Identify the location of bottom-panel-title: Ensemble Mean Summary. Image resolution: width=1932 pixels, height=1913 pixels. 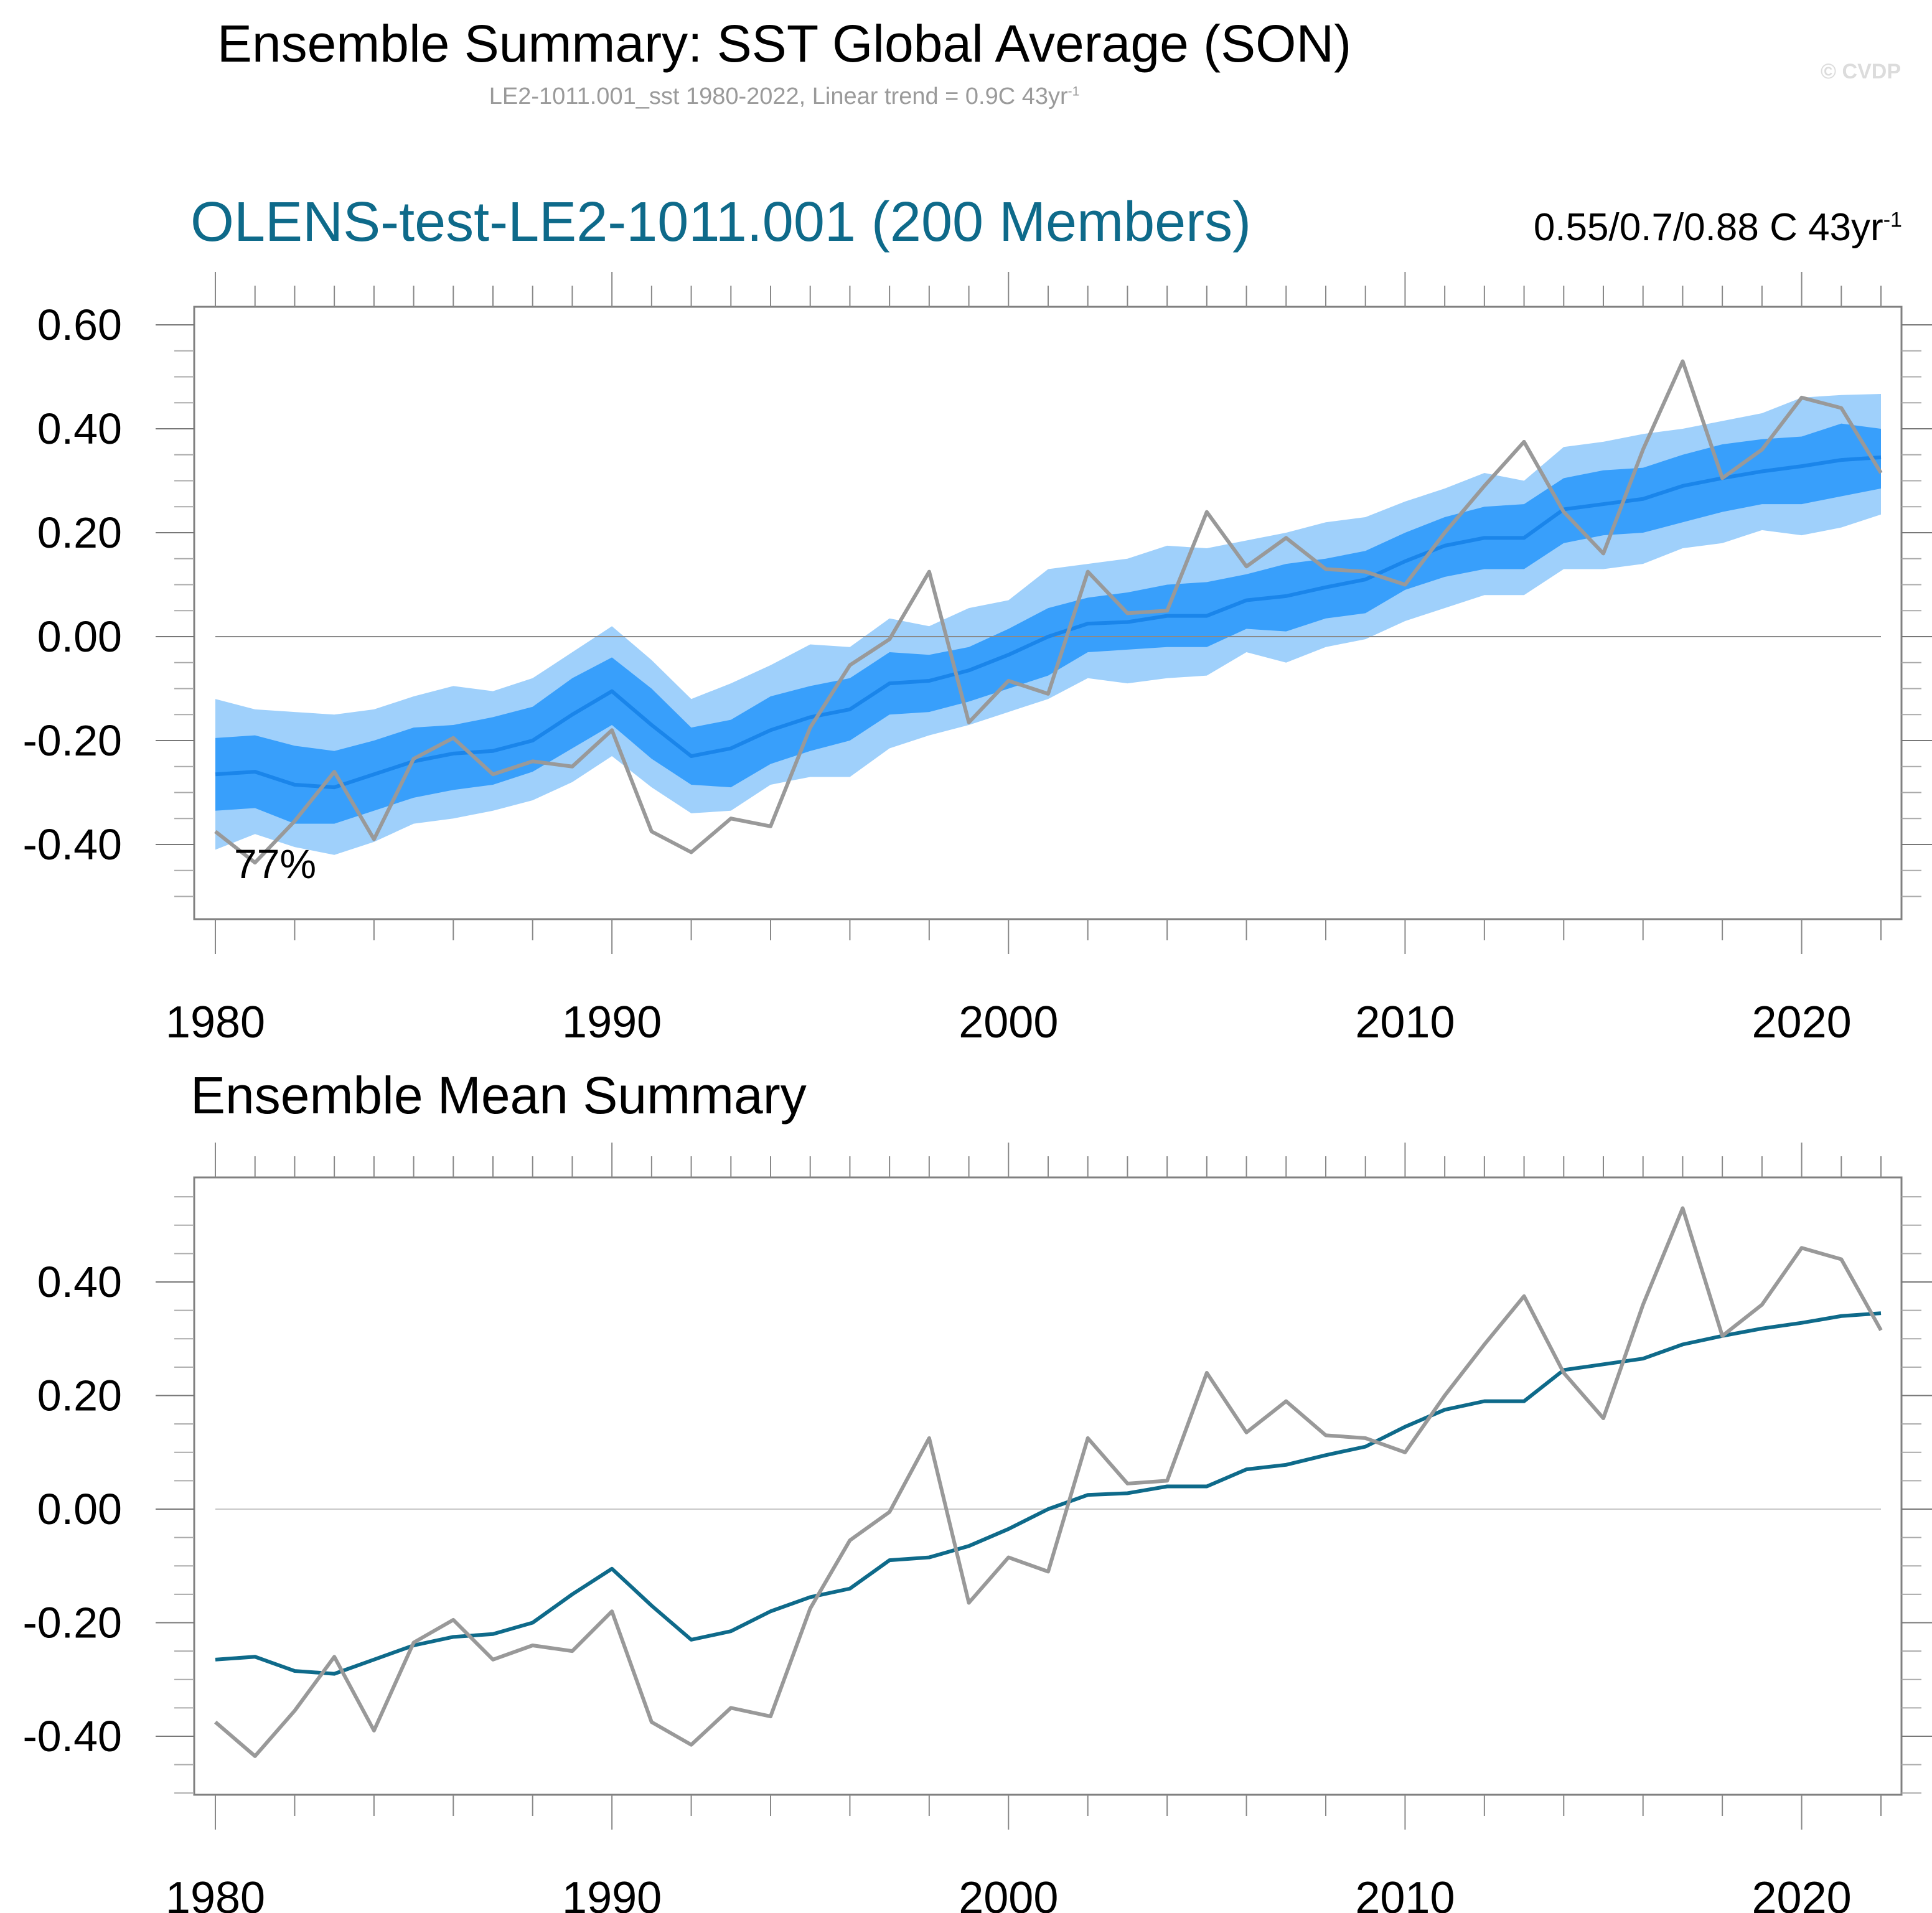
(498, 1095).